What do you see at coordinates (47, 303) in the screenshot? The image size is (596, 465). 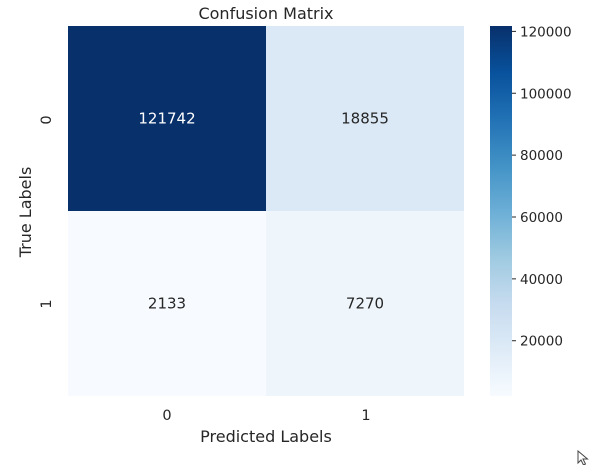 I see `y-tick-1: 1` at bounding box center [47, 303].